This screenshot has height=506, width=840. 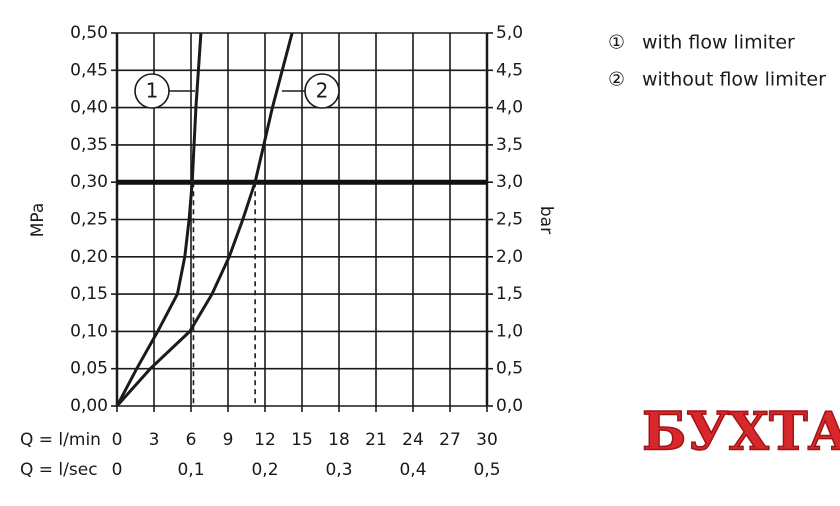 I want to click on y-tick-label: 0,50, so click(x=89, y=33).